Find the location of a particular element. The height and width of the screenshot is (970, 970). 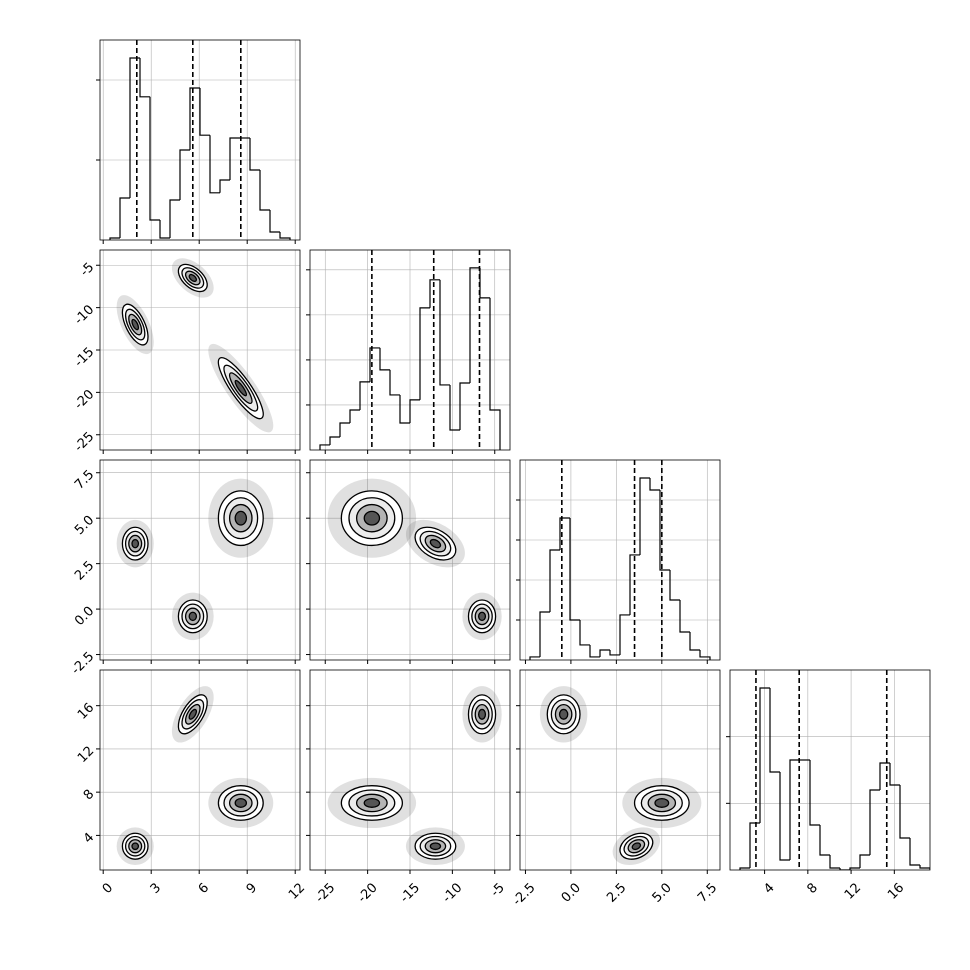

panel: 0 3 6 9 12 4 8 12 16 is located at coordinates (191, 786).